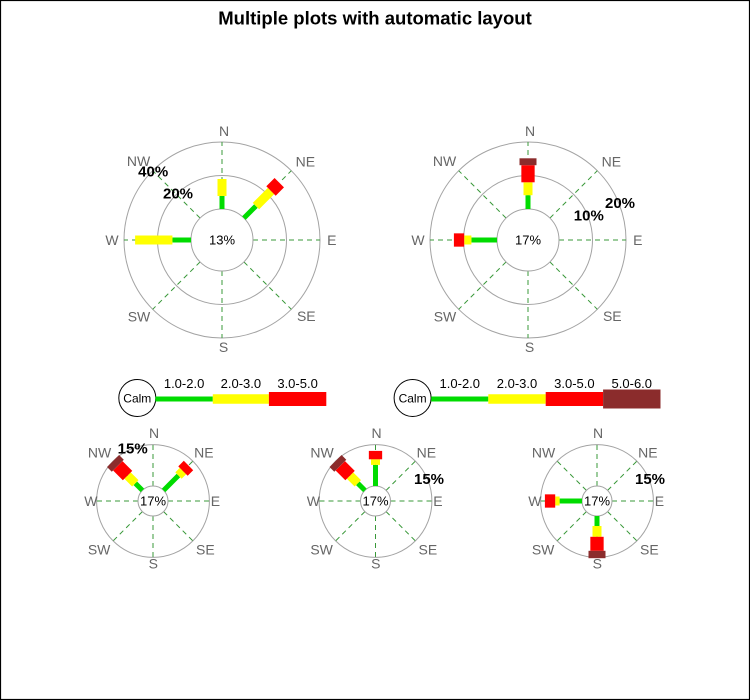 This screenshot has width=750, height=700. What do you see at coordinates (222, 240) in the screenshot?
I see `svg-text: 13%` at bounding box center [222, 240].